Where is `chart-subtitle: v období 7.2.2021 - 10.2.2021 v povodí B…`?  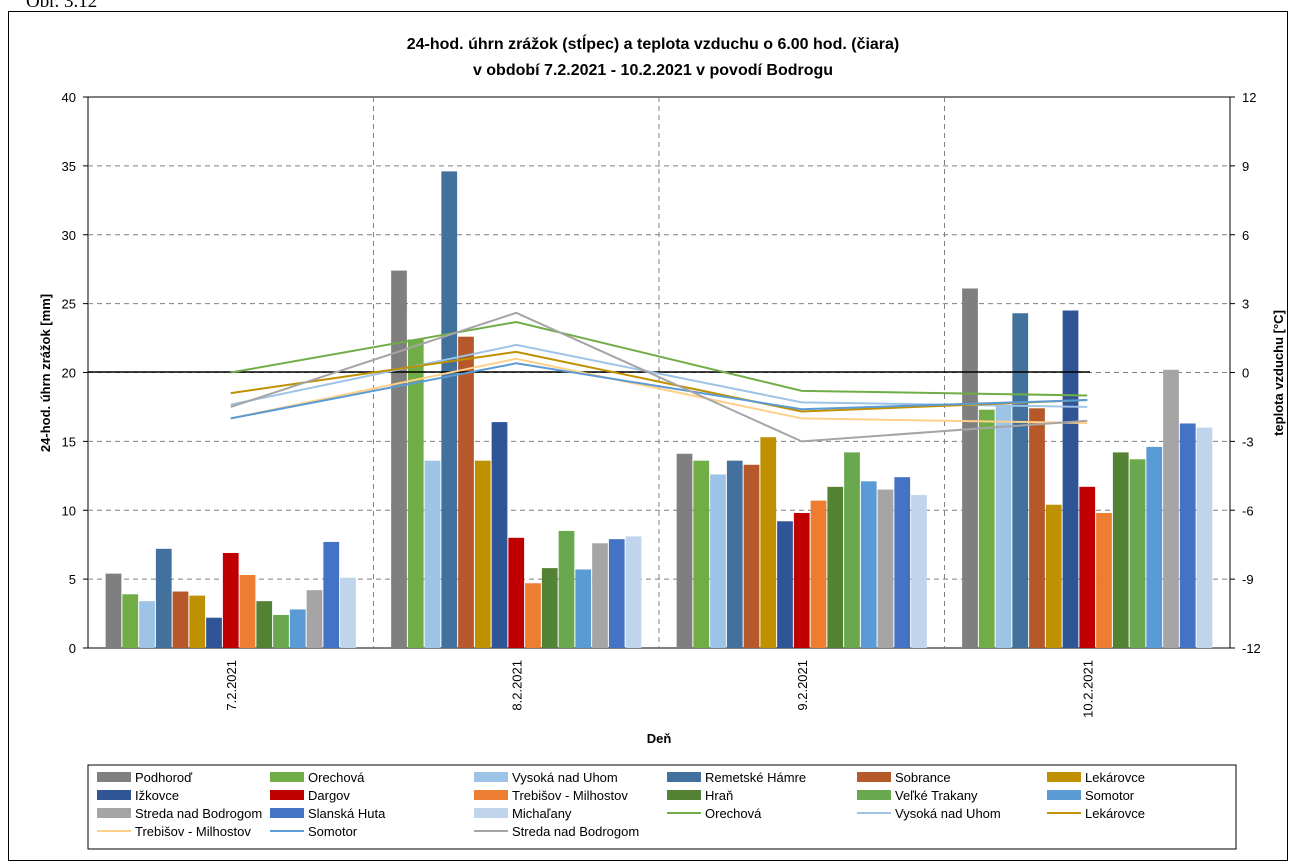
chart-subtitle: v období 7.2.2021 - 10.2.2021 v povodí B… is located at coordinates (653, 70).